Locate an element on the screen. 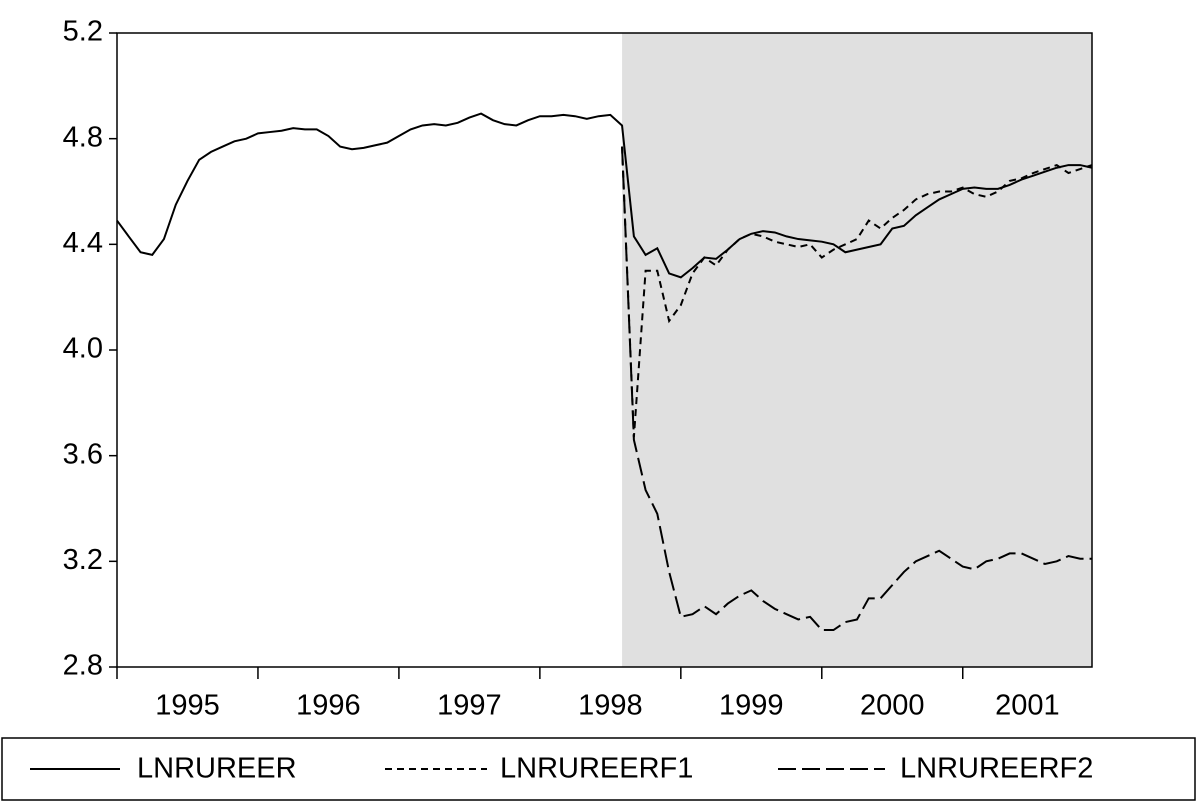 Image resolution: width=1199 pixels, height=812 pixels. y-tick-label: 4.8 is located at coordinates (83, 137).